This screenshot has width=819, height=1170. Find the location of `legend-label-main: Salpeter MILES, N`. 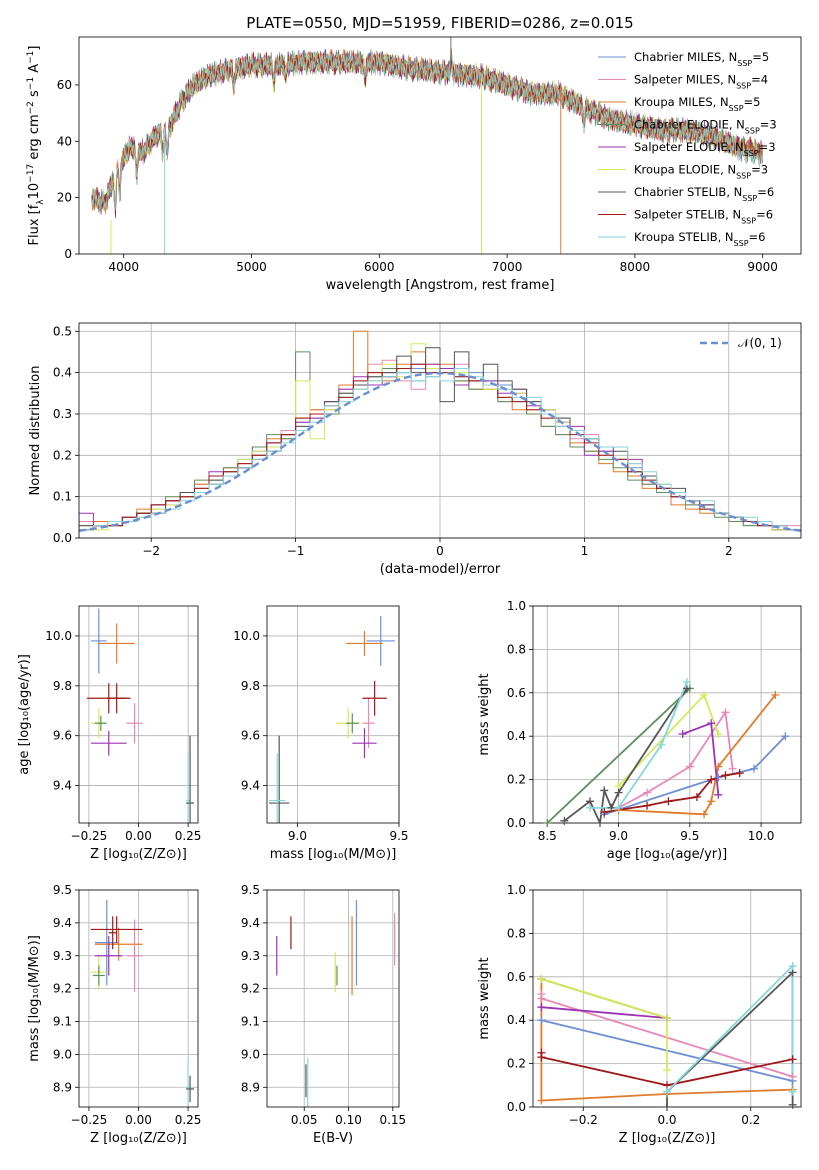

legend-label-main: Salpeter MILES, N is located at coordinates (685, 80).